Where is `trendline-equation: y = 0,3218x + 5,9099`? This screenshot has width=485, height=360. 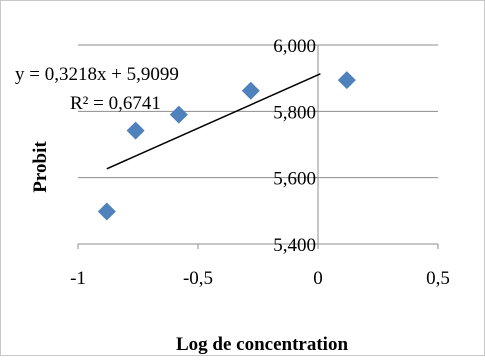
trendline-equation: y = 0,3218x + 5,9099 is located at coordinates (97, 74).